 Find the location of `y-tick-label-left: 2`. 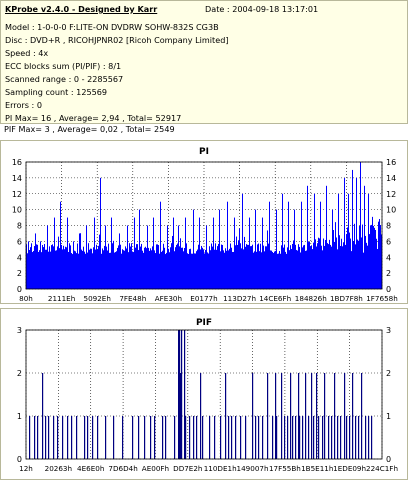

y-tick-label-left: 2 is located at coordinates (19, 373).